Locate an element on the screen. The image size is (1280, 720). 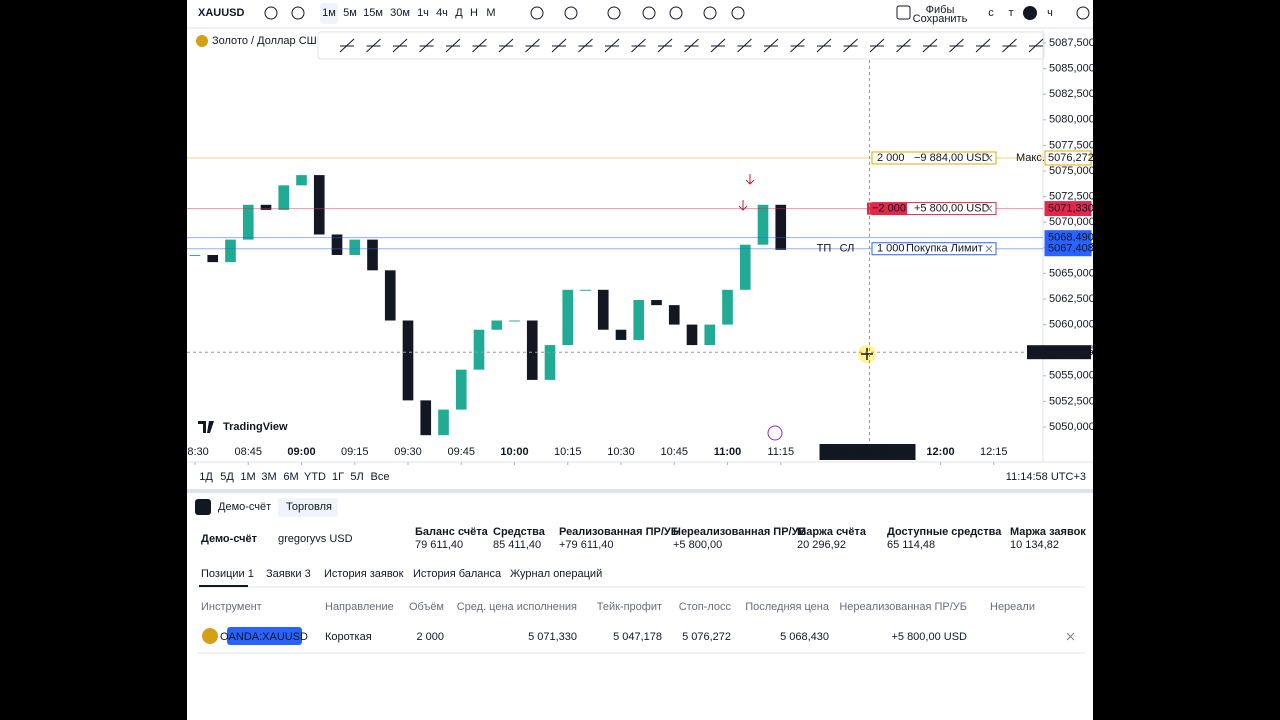
y-tick-label: 5082,500 is located at coordinates (1072, 94).